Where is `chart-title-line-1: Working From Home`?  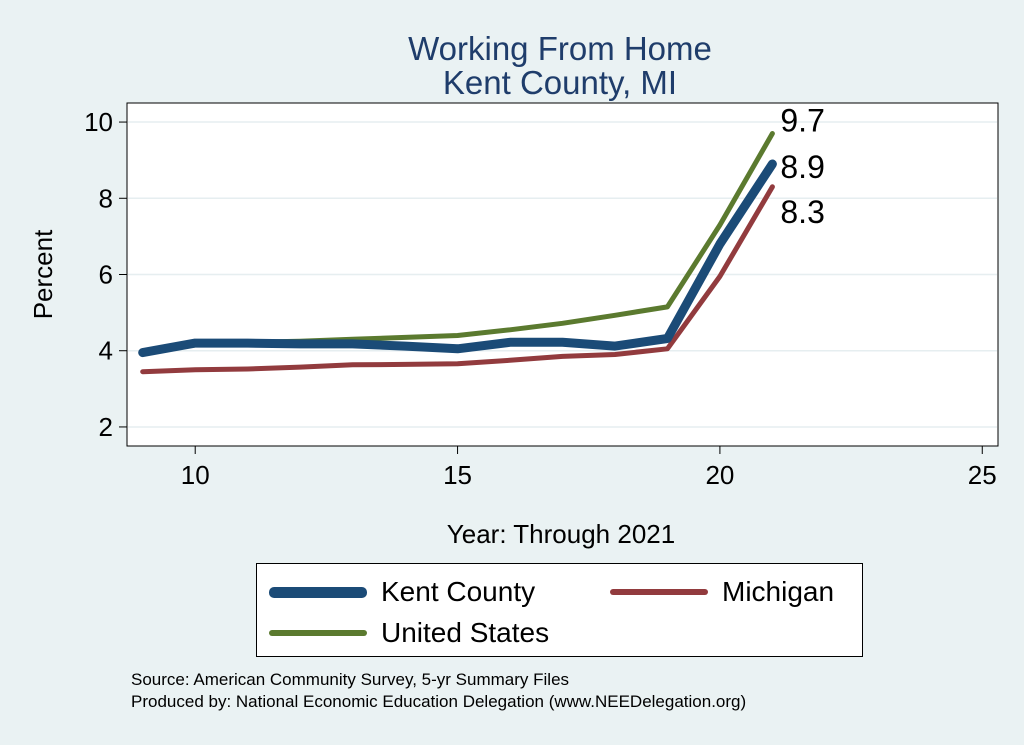
chart-title-line-1: Working From Home is located at coordinates (560, 48).